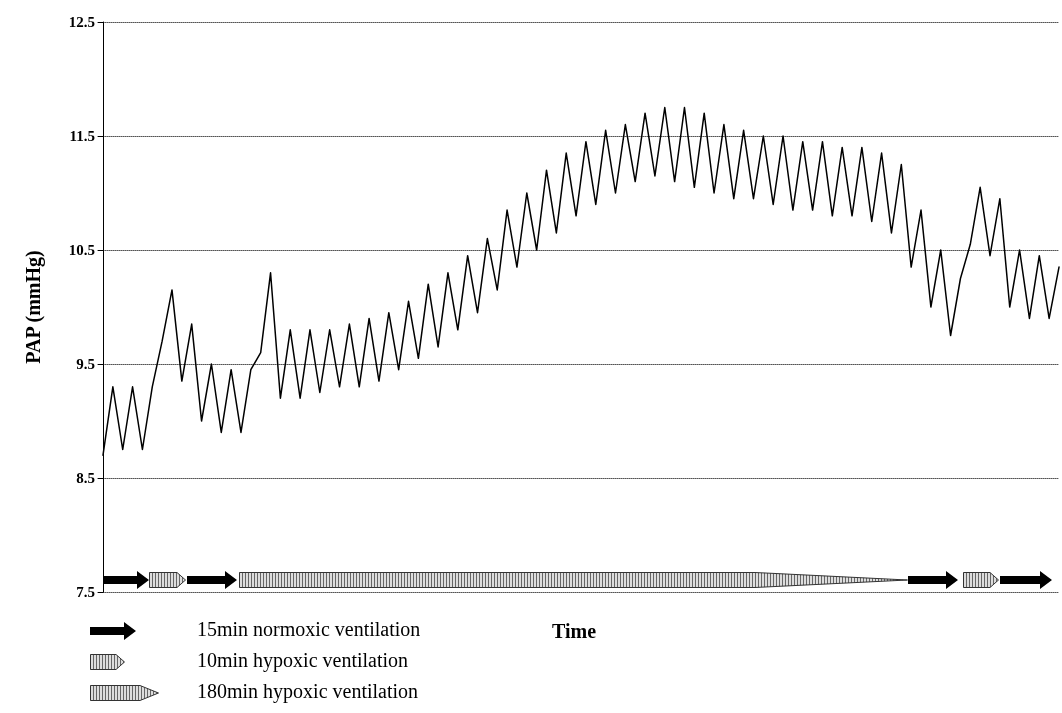 The image size is (1062, 713). What do you see at coordinates (85, 364) in the screenshot?
I see `y-tick-label: 9.5` at bounding box center [85, 364].